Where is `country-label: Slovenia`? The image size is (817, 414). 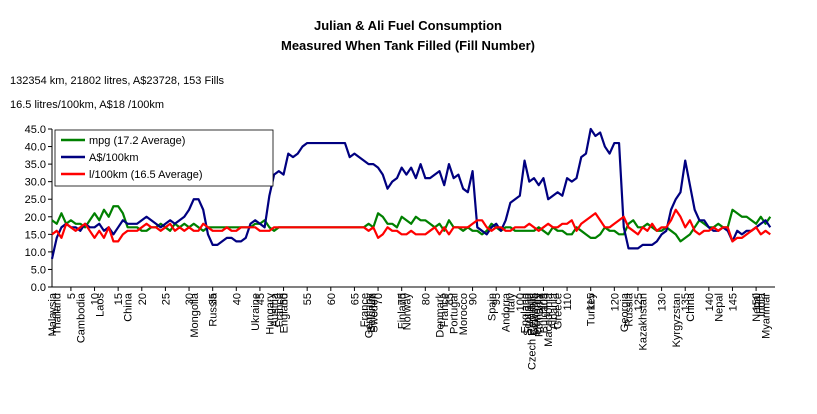 country-label: Slovenia is located at coordinates (535, 313).